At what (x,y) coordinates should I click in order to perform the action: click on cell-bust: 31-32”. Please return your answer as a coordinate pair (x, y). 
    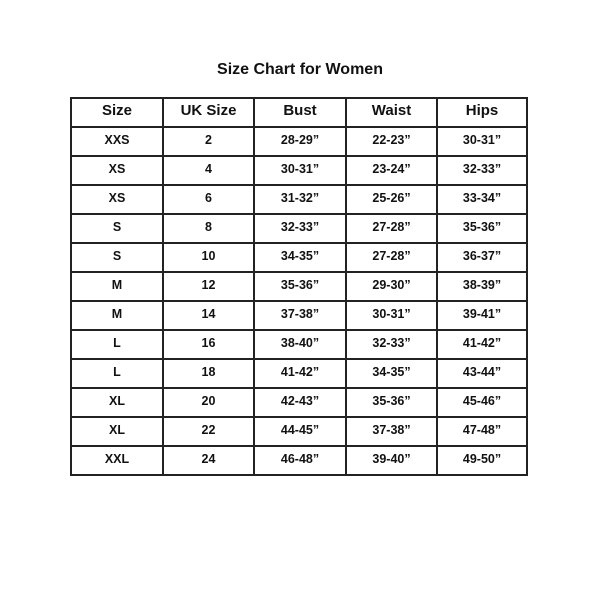
    Looking at the image, I should click on (300, 199).